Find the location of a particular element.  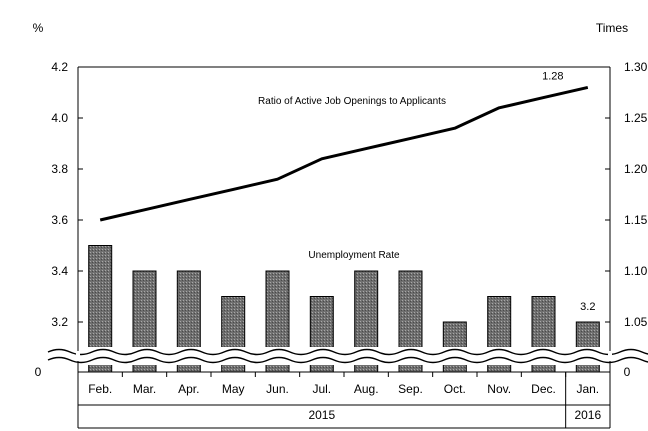

data-label: 3.2 is located at coordinates (587, 307).